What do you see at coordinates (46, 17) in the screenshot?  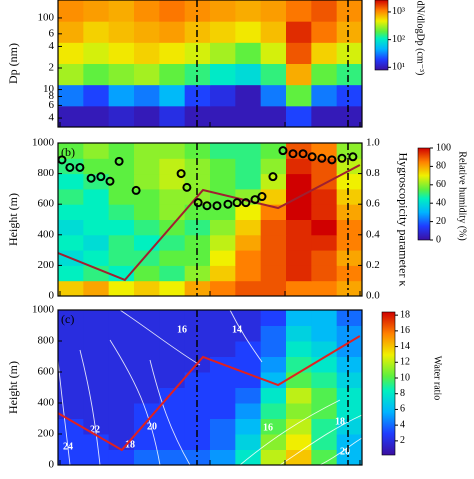 I see `y-tick-label: 100` at bounding box center [46, 17].